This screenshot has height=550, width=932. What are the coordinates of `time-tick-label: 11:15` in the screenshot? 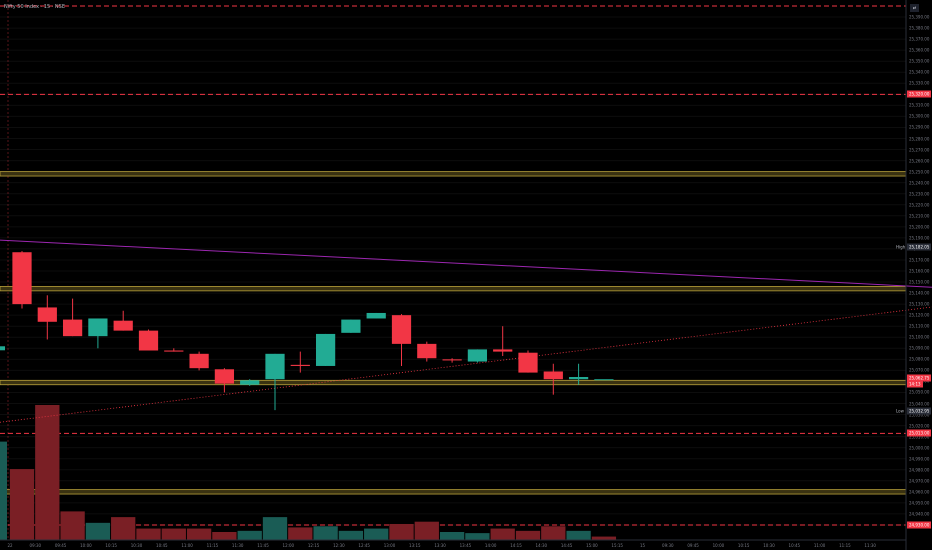 It's located at (845, 545).